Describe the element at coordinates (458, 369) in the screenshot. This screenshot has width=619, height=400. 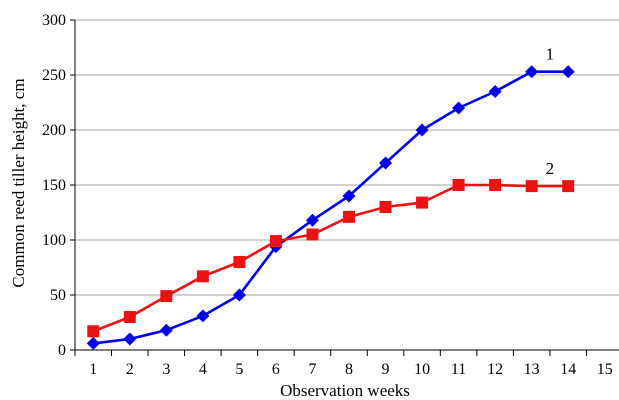
I see `x-tick-label: 11` at that location.